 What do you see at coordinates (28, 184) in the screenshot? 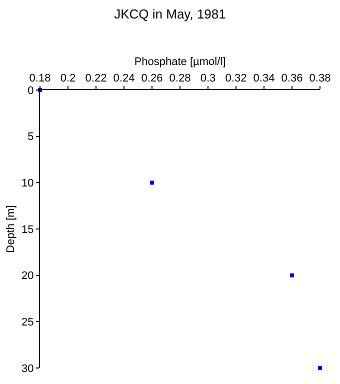
I see `y-tick-label: 10` at bounding box center [28, 184].